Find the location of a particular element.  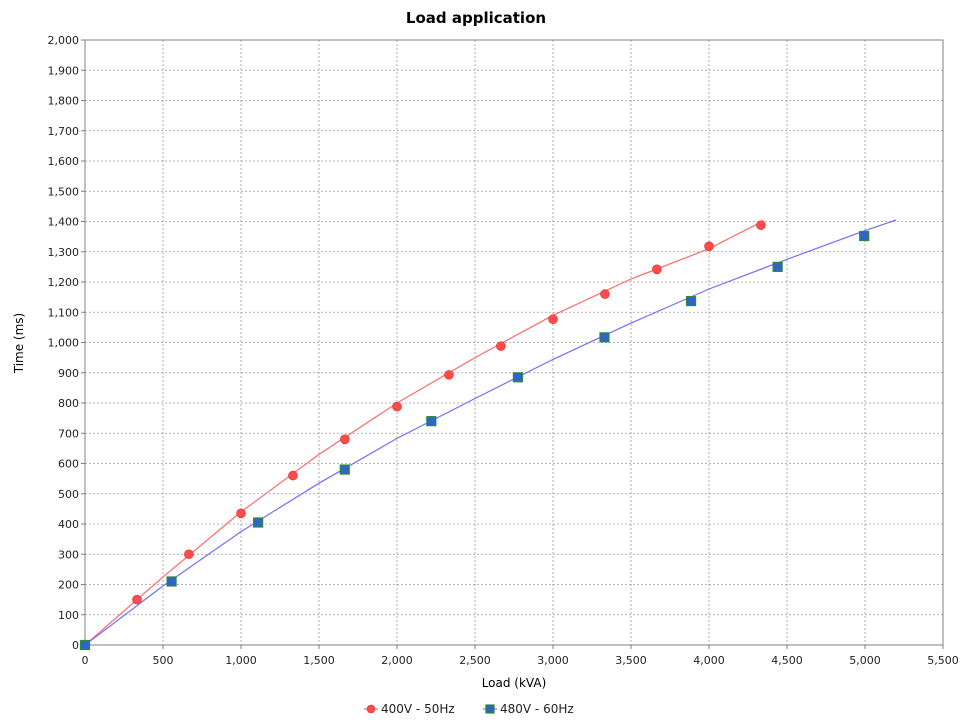

legend-label: 400V - 50Hz is located at coordinates (418, 709).